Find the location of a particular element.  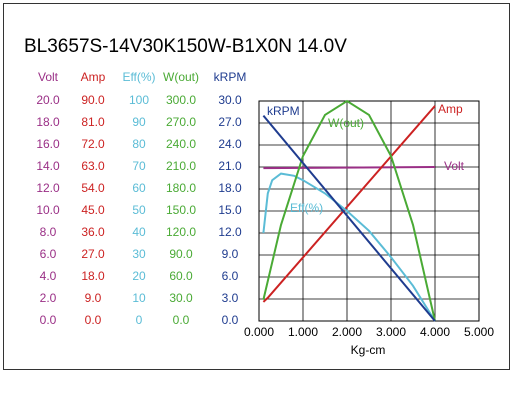

series-label: kRPM is located at coordinates (283, 111).